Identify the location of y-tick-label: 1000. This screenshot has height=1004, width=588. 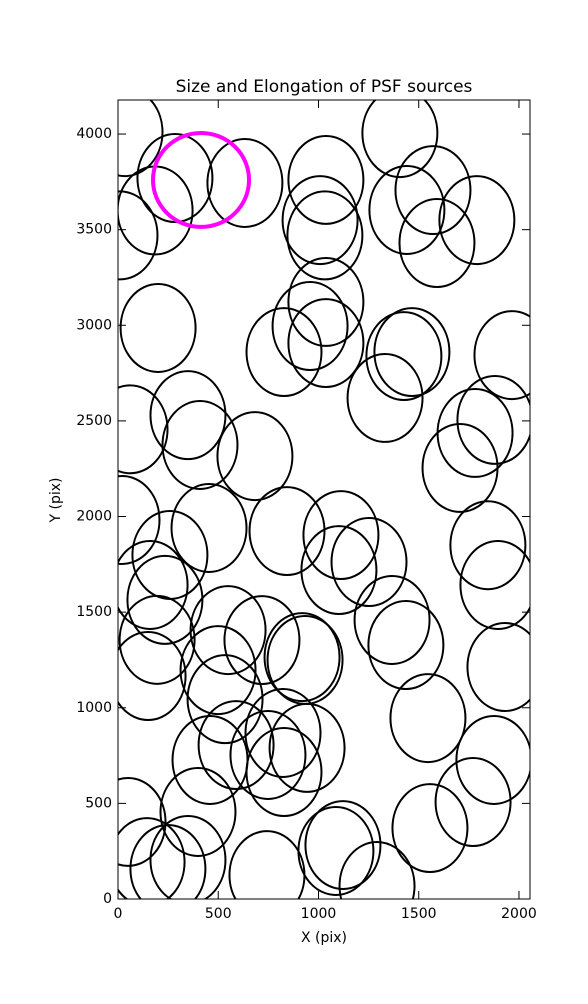
(94, 708).